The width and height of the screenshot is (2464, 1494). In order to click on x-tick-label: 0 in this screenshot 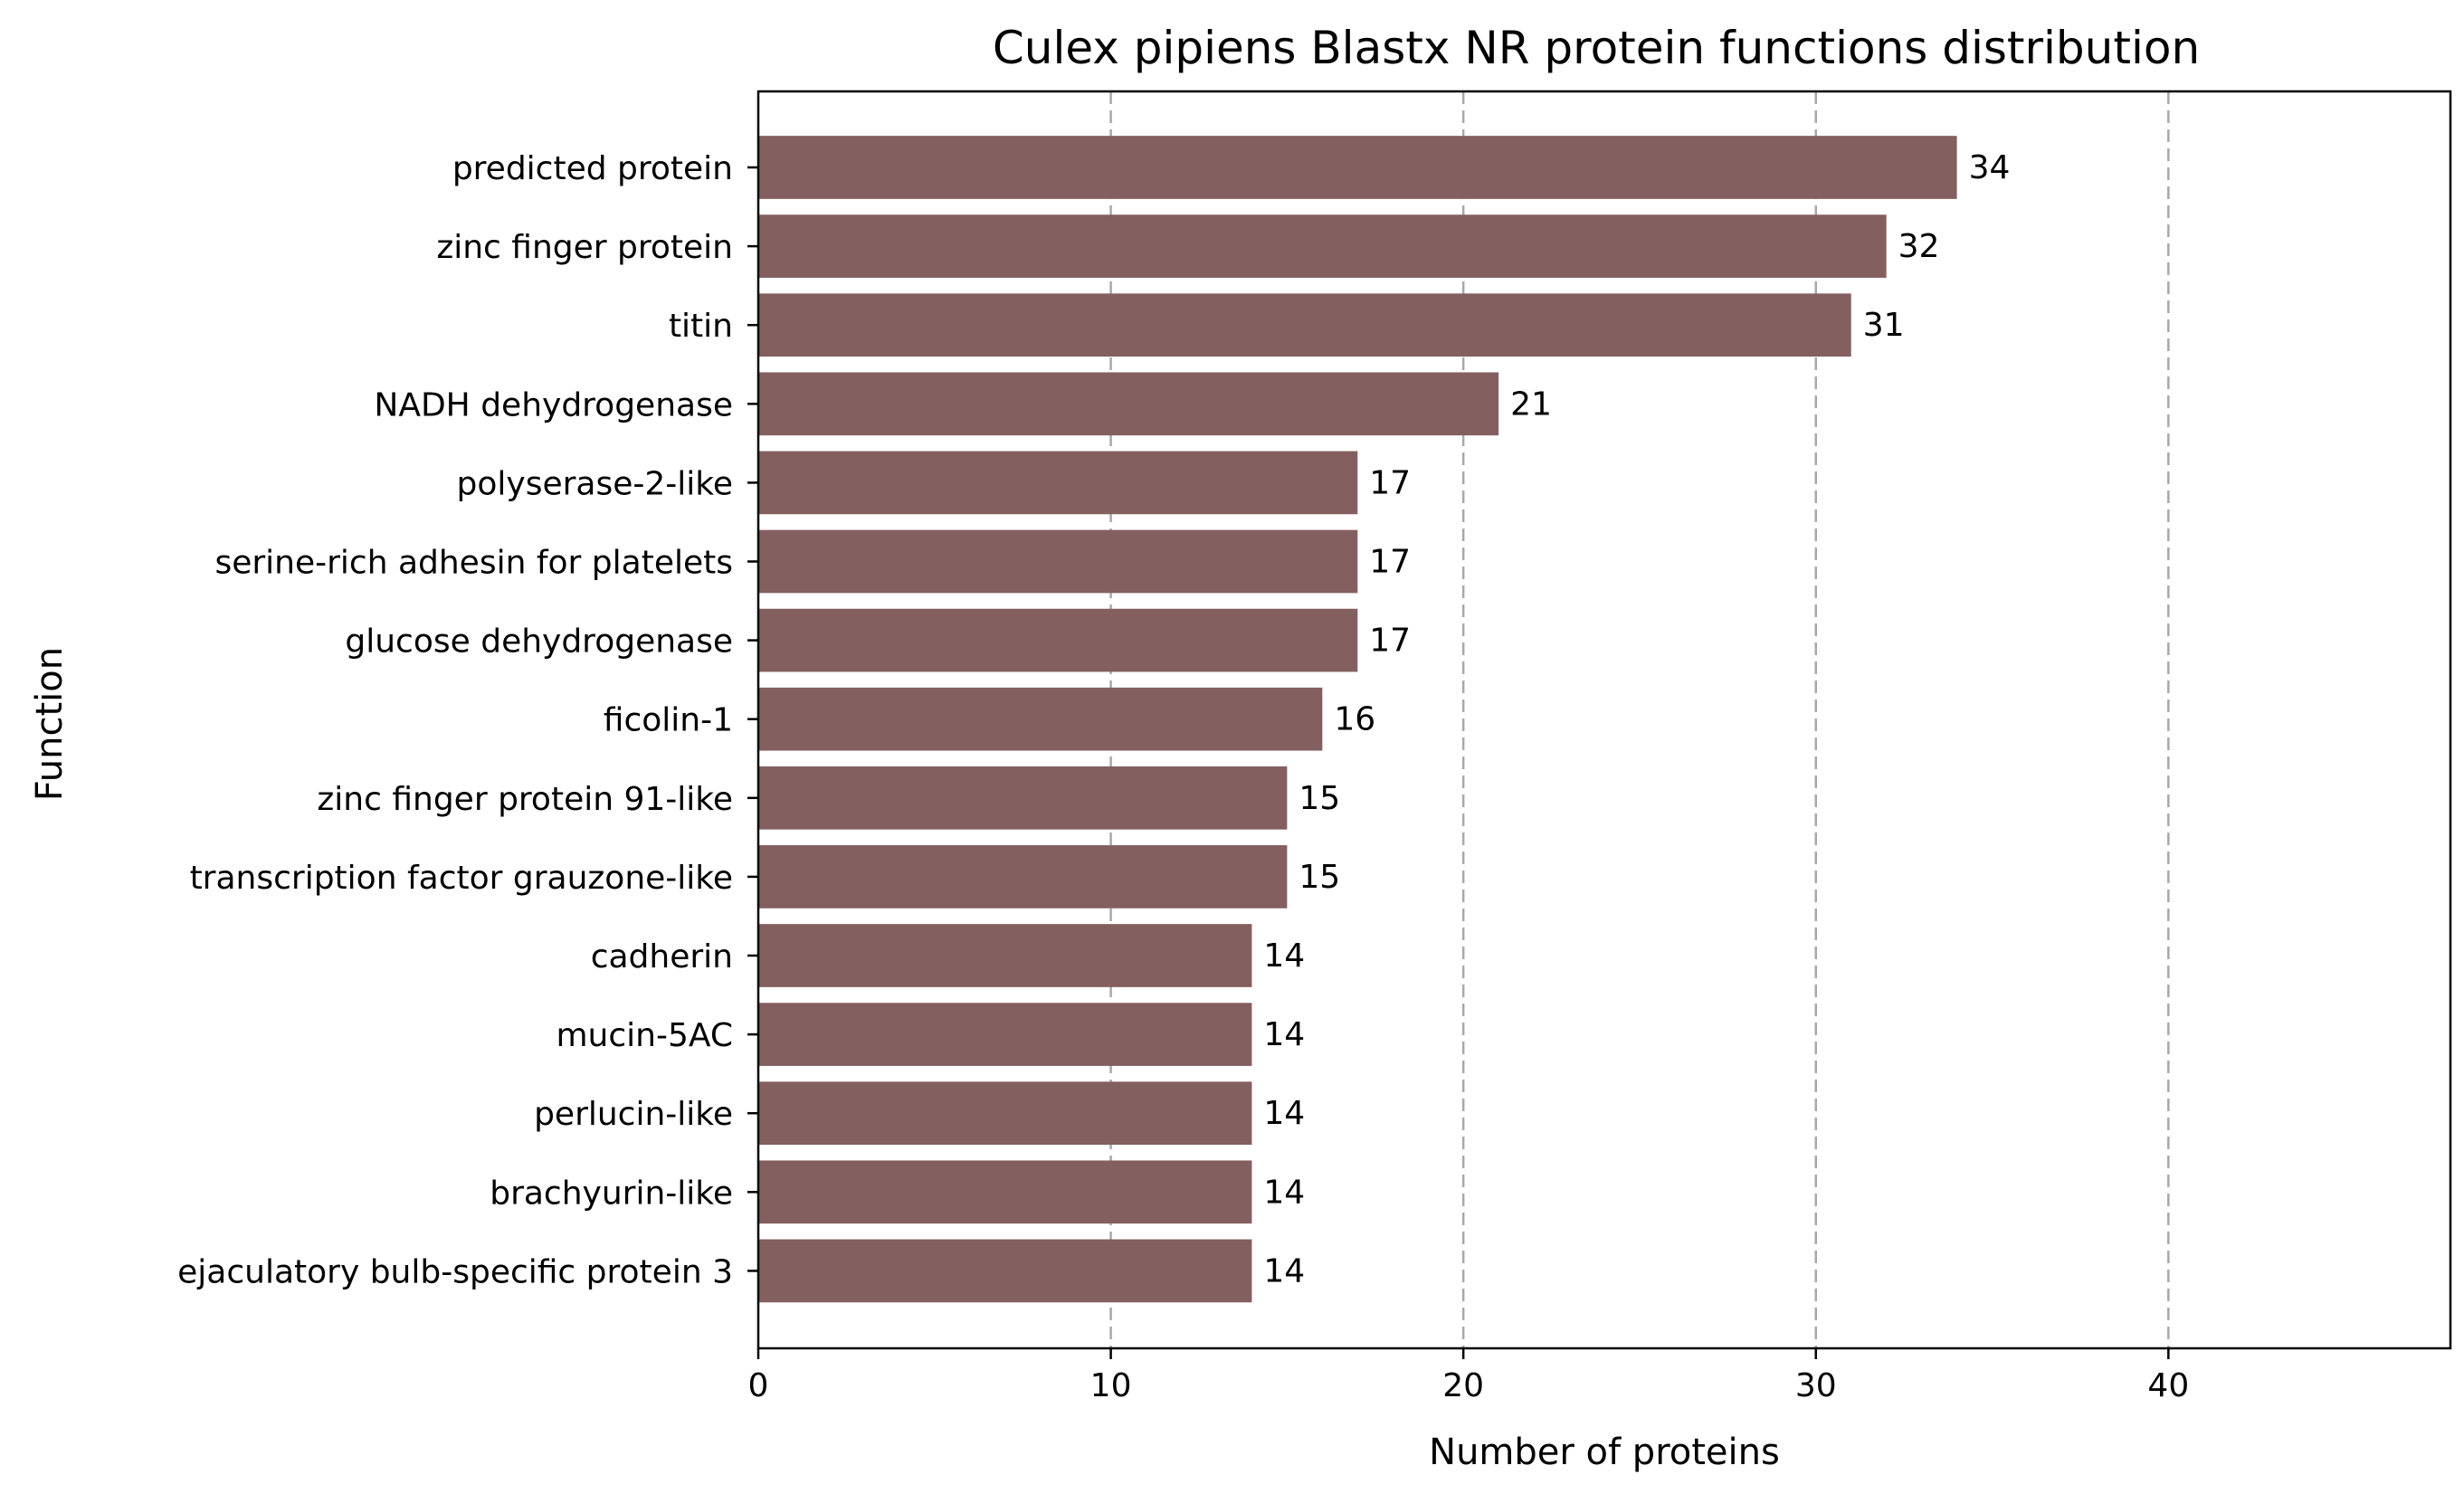, I will do `click(758, 1385)`.